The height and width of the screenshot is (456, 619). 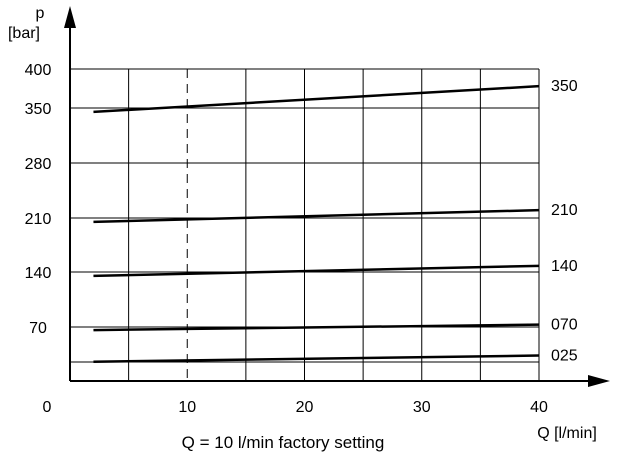 What do you see at coordinates (305, 407) in the screenshot?
I see `x-tick-label: 20` at bounding box center [305, 407].